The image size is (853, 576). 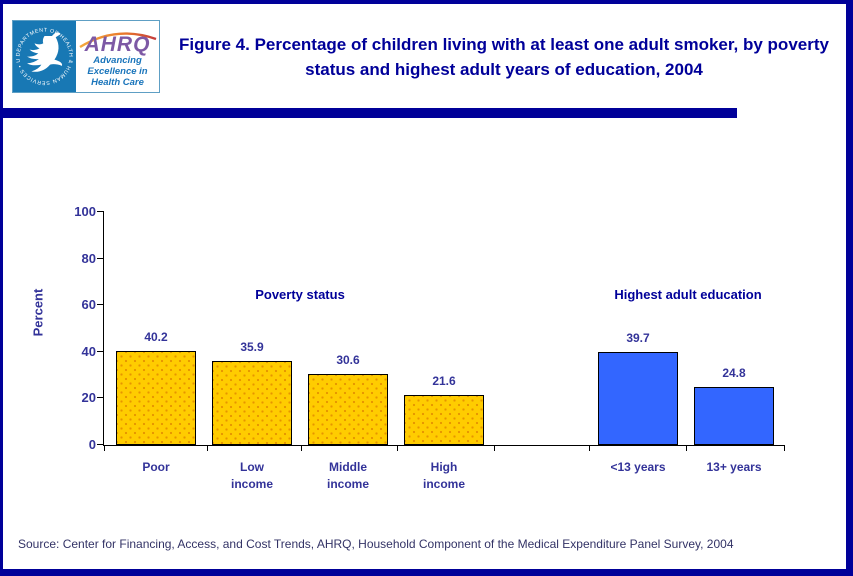 I want to click on category-label-line: Middle, so click(x=348, y=467).